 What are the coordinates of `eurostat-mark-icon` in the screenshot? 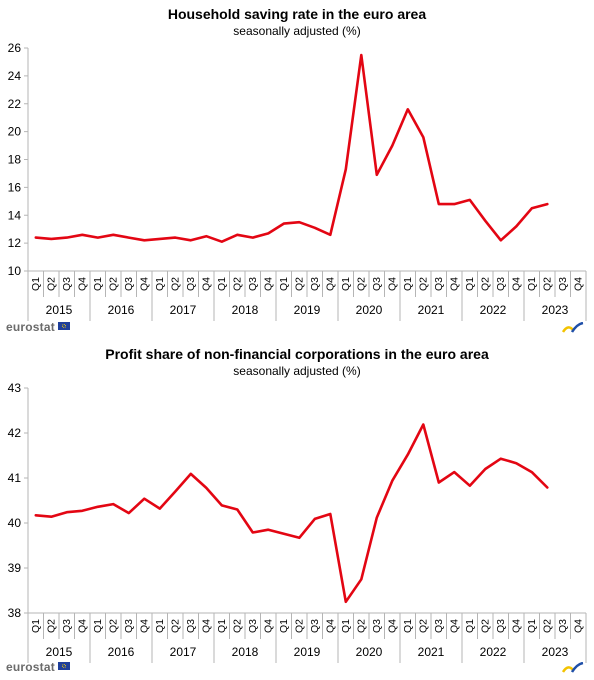 It's located at (573, 327).